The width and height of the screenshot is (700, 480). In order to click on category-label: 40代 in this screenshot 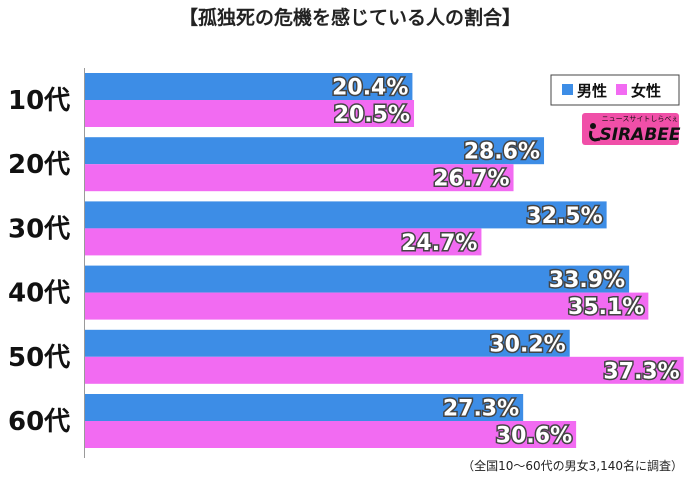, I will do `click(39, 294)`.